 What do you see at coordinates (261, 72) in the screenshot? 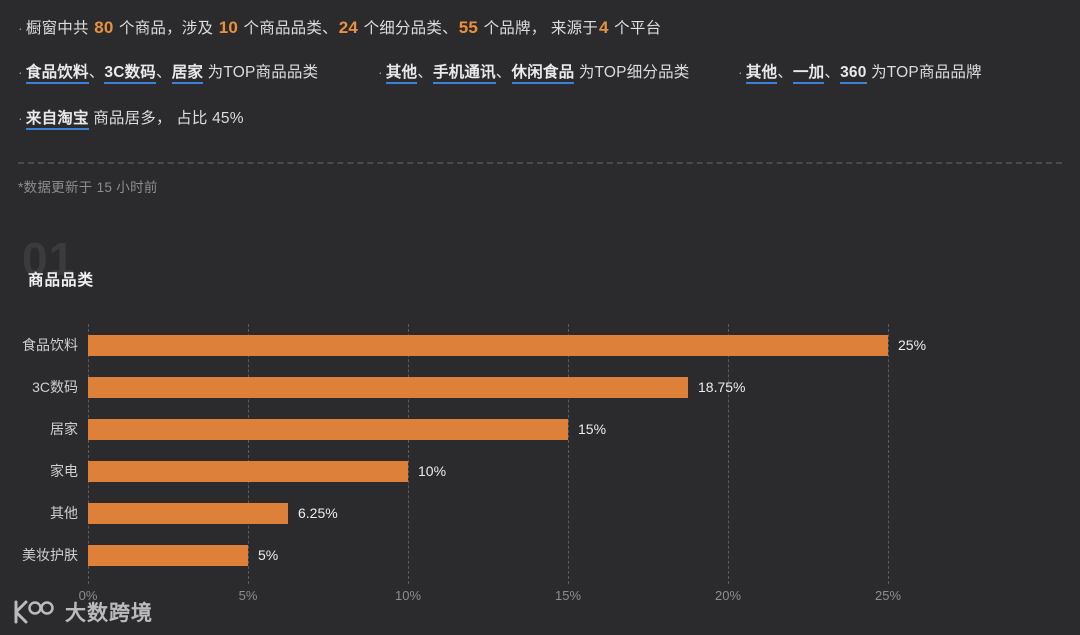
I see `top-category-suffix: 为TOP商品品类` at bounding box center [261, 72].